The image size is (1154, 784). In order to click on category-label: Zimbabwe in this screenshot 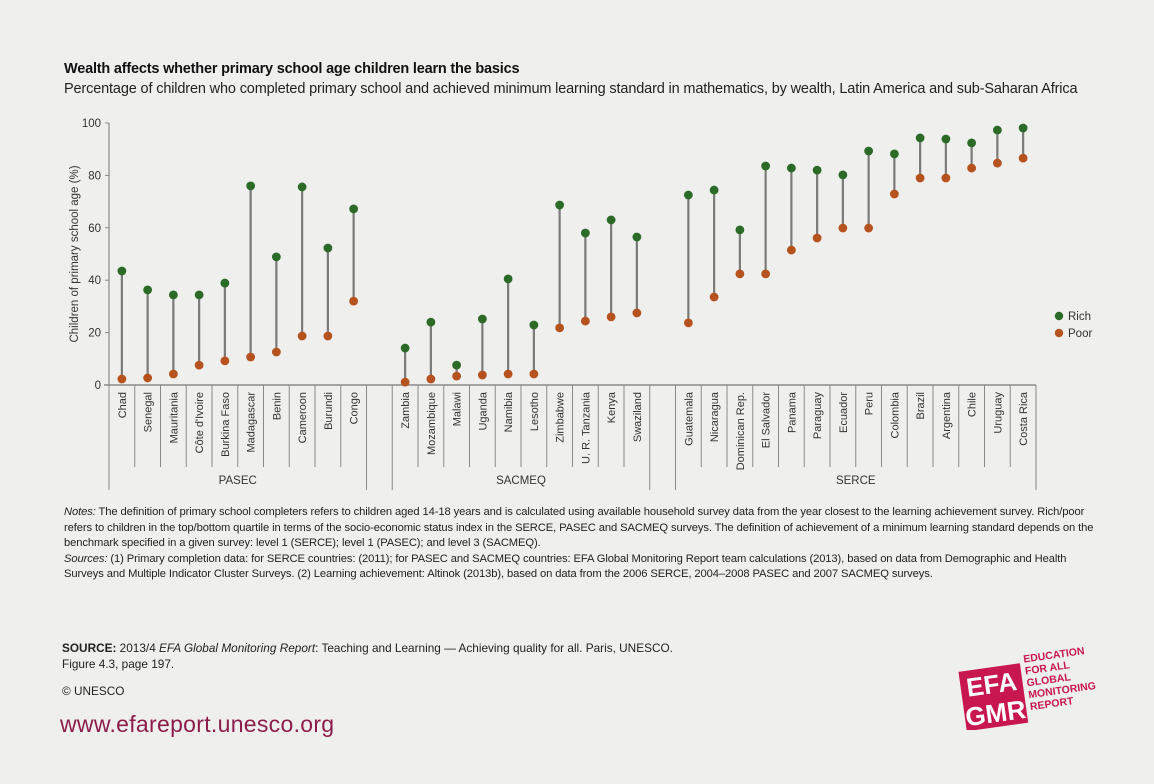, I will do `click(561, 417)`.